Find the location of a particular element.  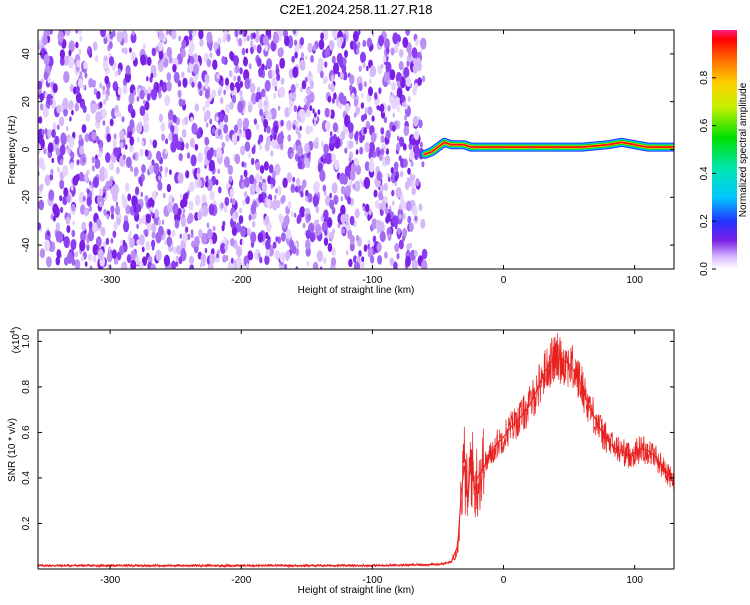

spectrogram-x-tick-label: -200 is located at coordinates (241, 280).